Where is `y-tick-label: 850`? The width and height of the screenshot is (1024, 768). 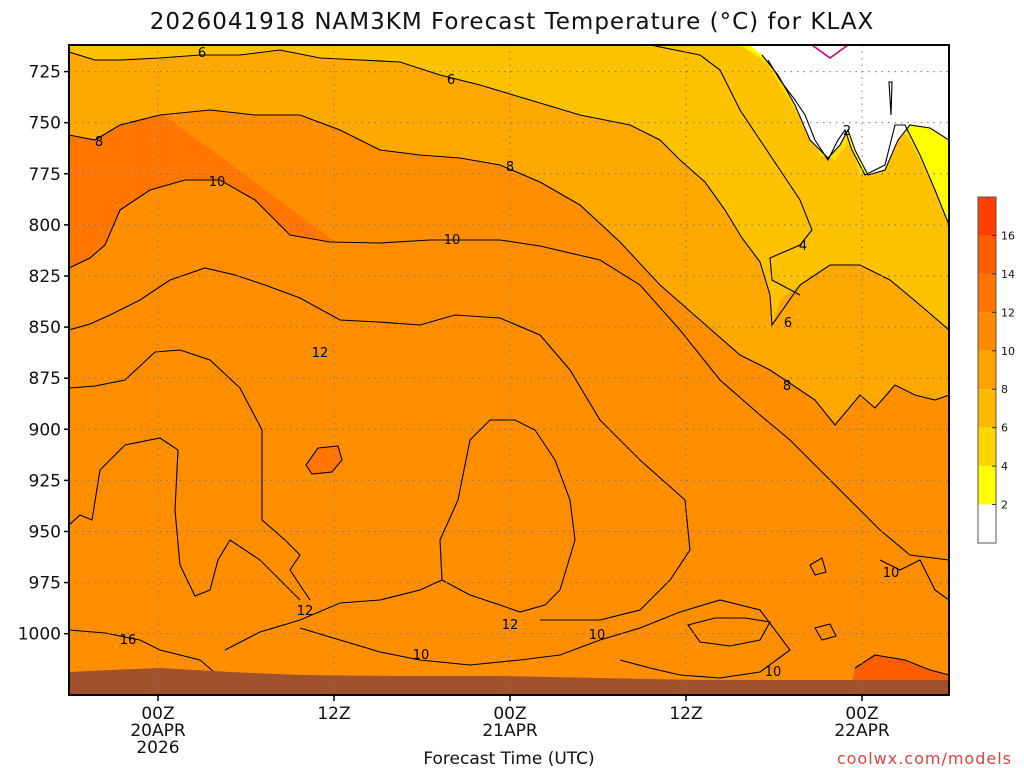 y-tick-label: 850 is located at coordinates (45, 328).